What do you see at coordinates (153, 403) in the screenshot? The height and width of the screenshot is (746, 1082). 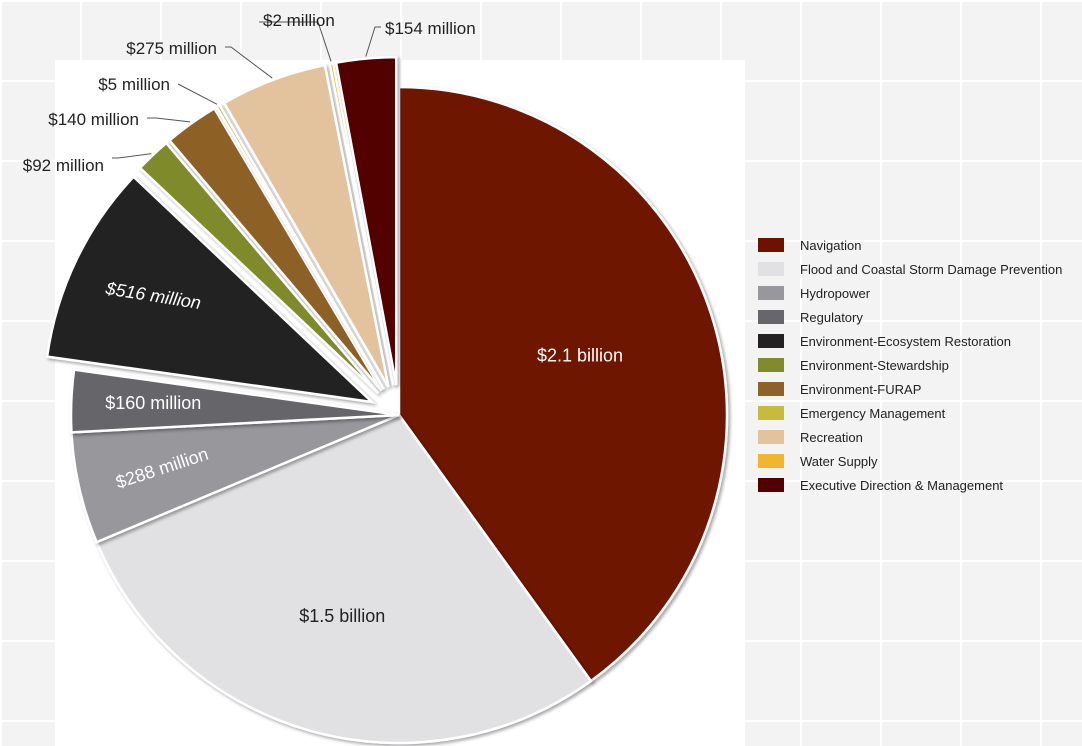 I see `slice-value-label: $160 million` at bounding box center [153, 403].